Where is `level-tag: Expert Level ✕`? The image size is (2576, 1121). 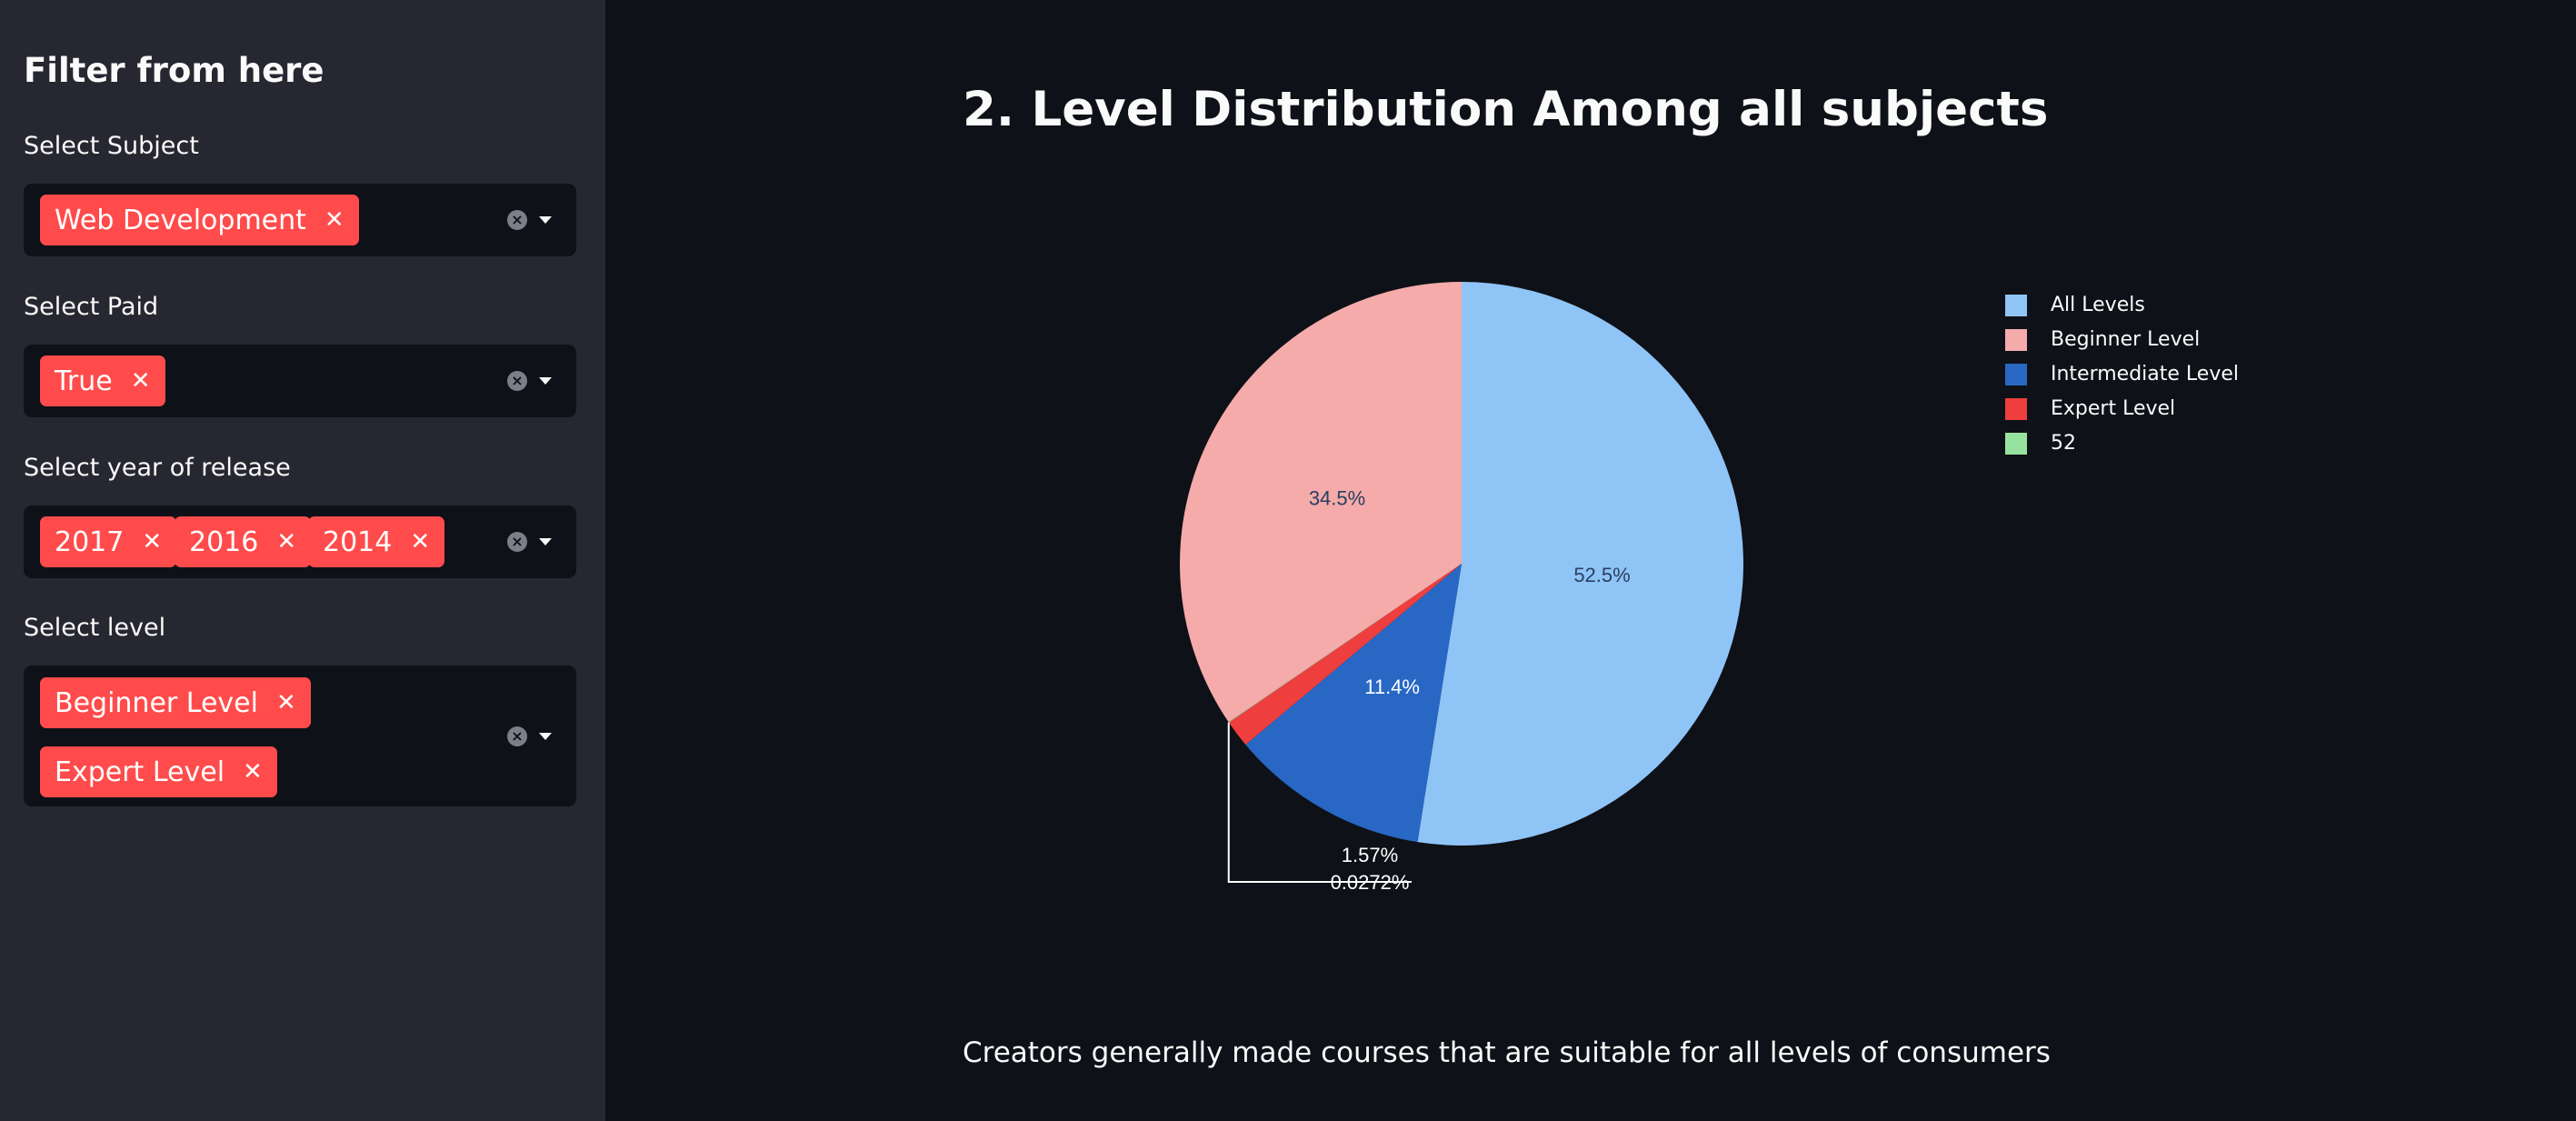
level-tag: Expert Level ✕ is located at coordinates (158, 772).